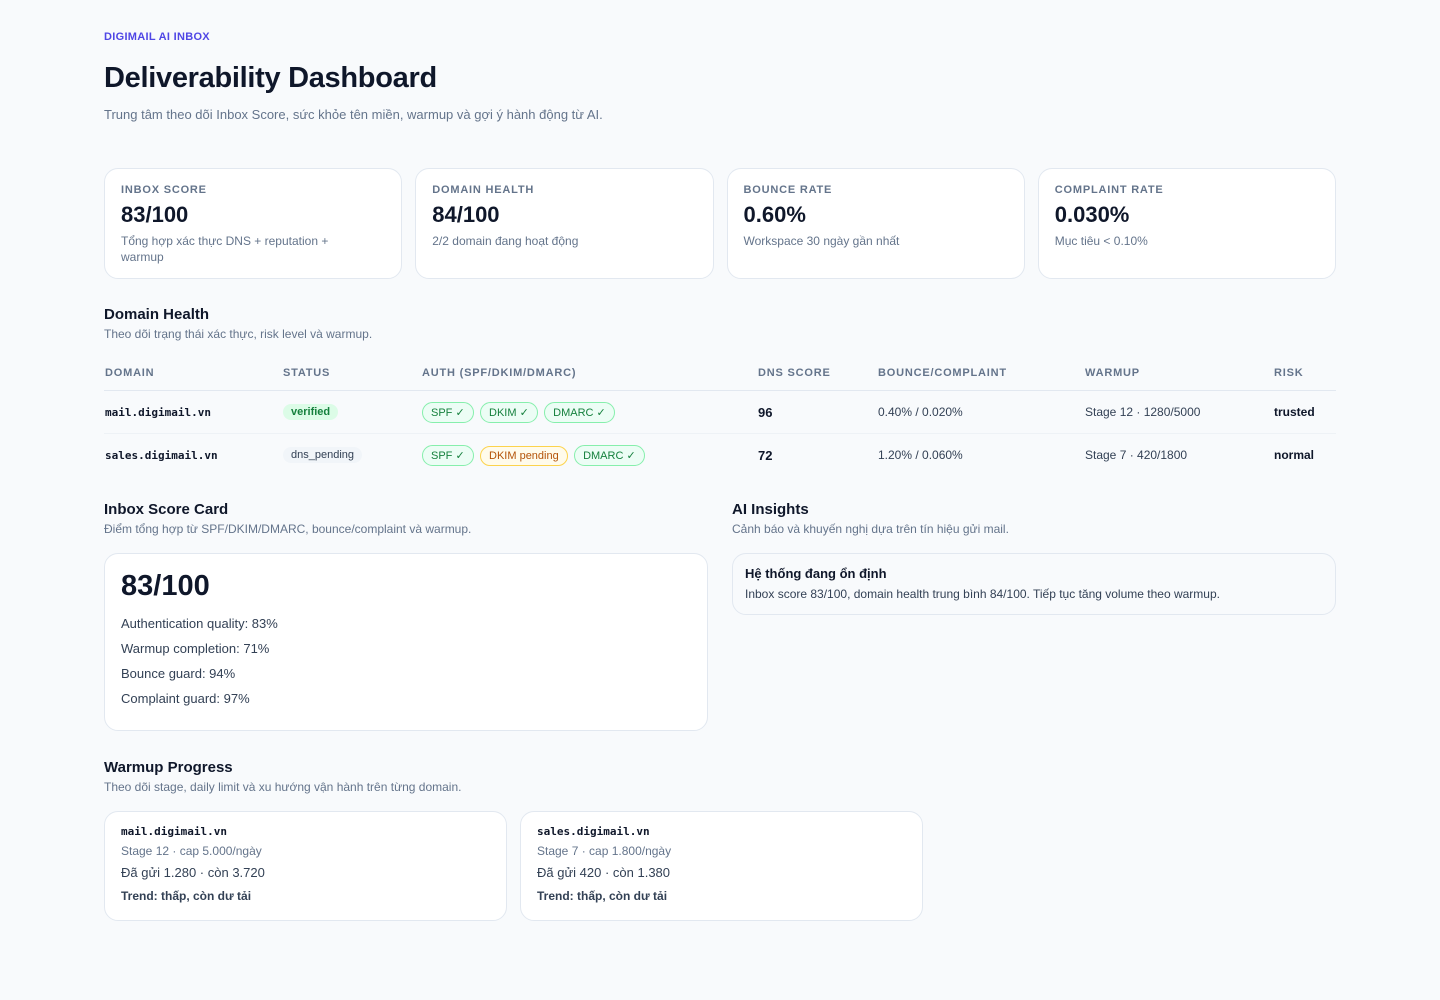  What do you see at coordinates (765, 412) in the screenshot?
I see `dns-score: 96` at bounding box center [765, 412].